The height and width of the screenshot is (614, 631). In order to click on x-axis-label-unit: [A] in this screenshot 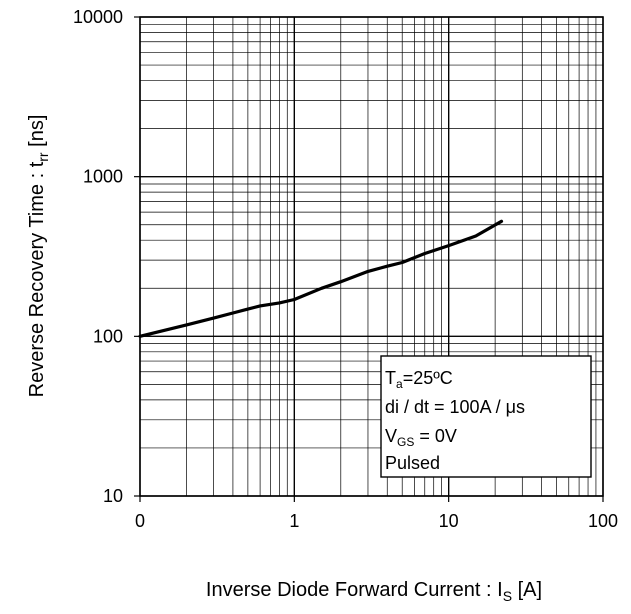, I will do `click(527, 590)`.